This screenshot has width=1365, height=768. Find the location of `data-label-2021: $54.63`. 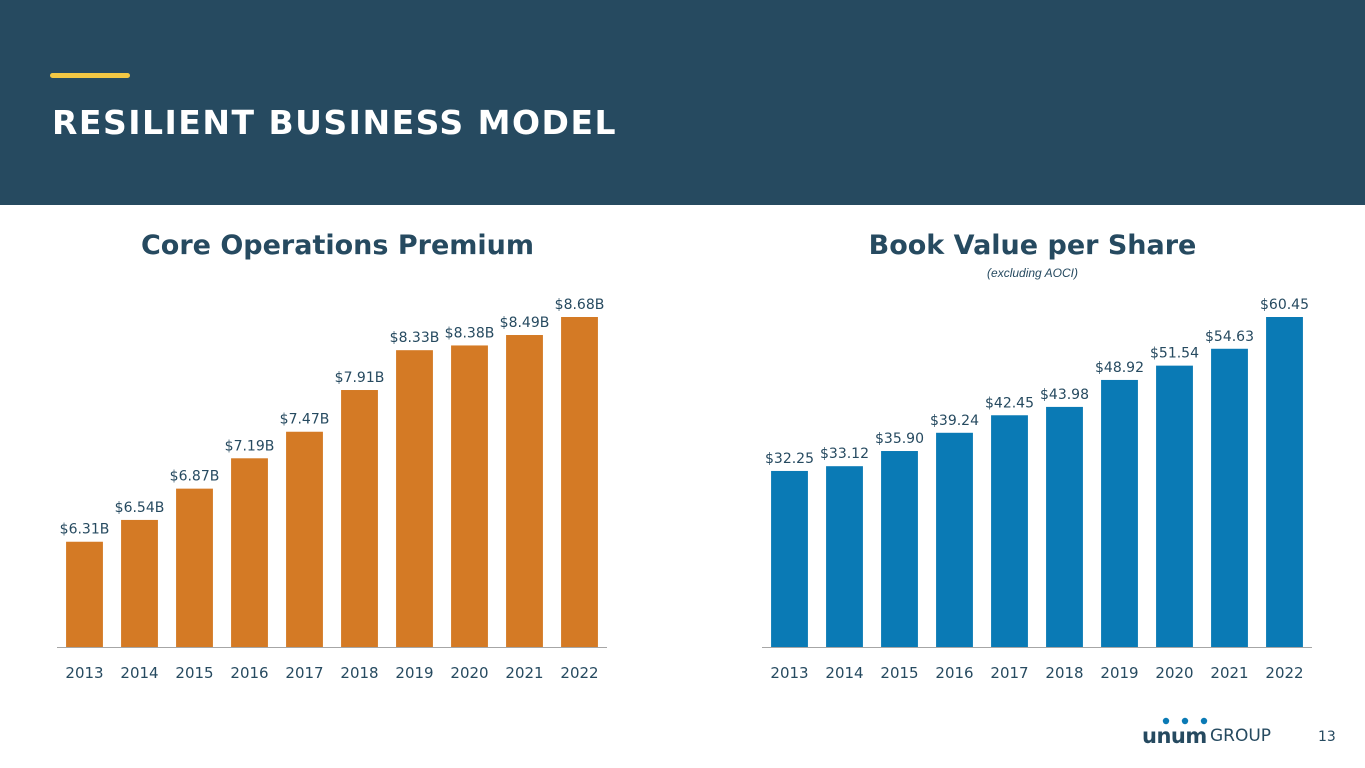

data-label-2021: $54.63 is located at coordinates (1229, 337).